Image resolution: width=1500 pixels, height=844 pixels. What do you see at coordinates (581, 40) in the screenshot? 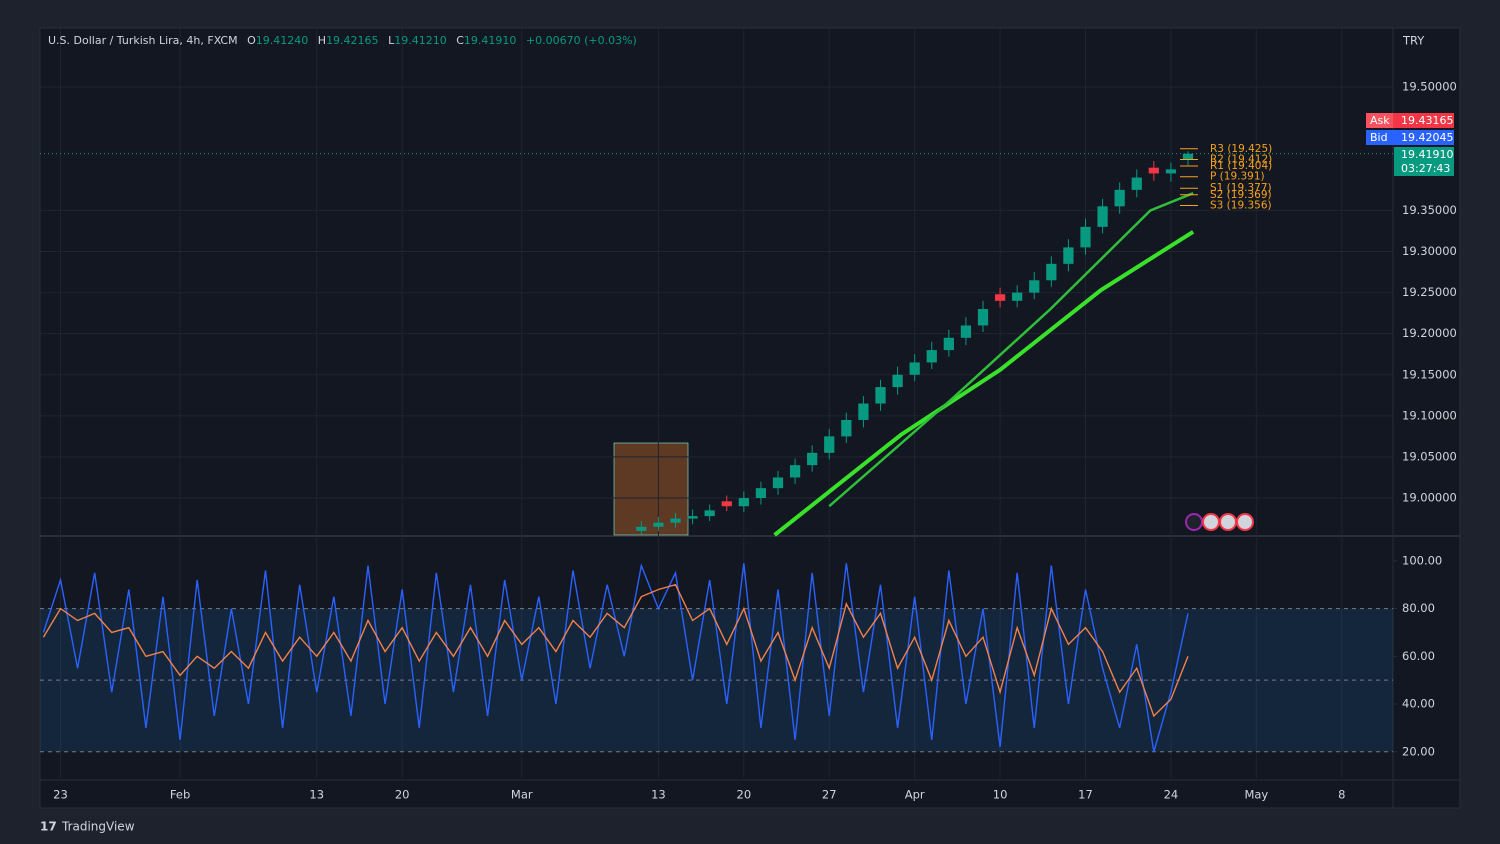
I see `change: +0.00670 (+0.03%)` at bounding box center [581, 40].